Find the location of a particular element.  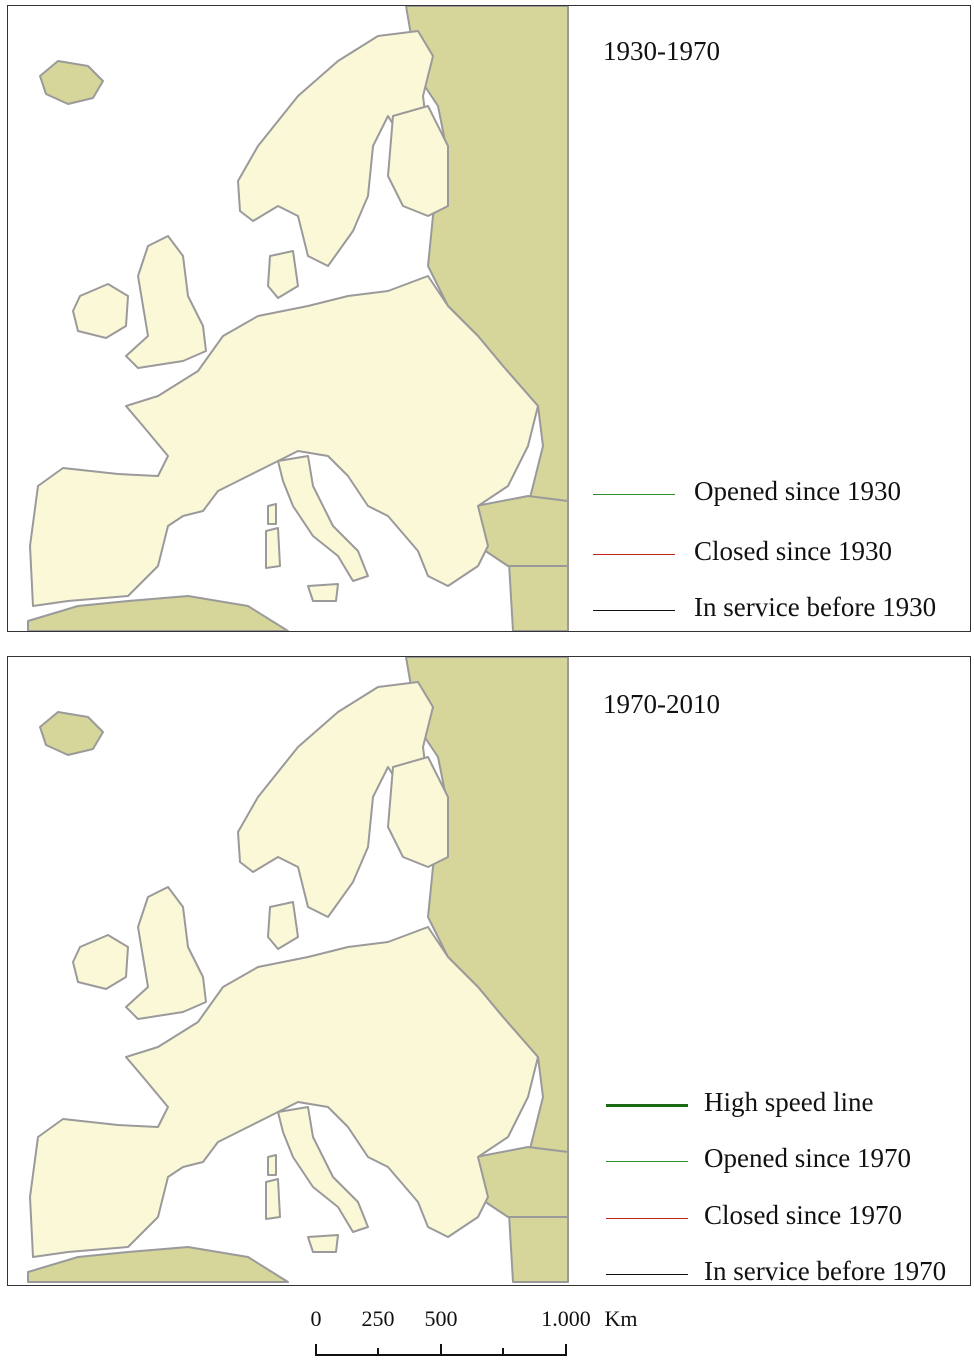

legend-label: Closed since 1930 is located at coordinates (793, 551).